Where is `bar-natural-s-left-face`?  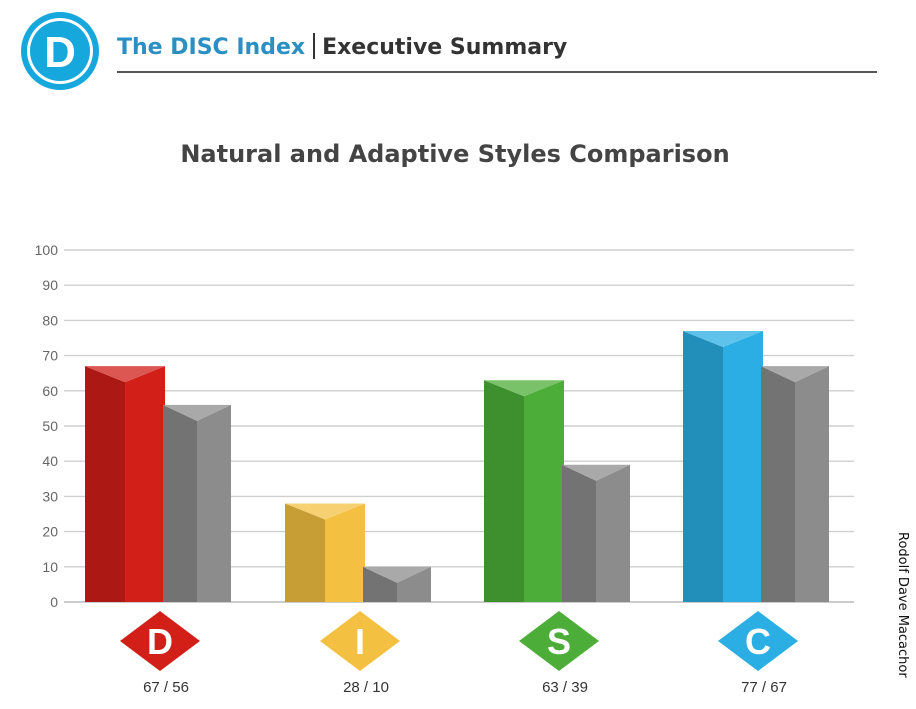 bar-natural-s-left-face is located at coordinates (504, 491).